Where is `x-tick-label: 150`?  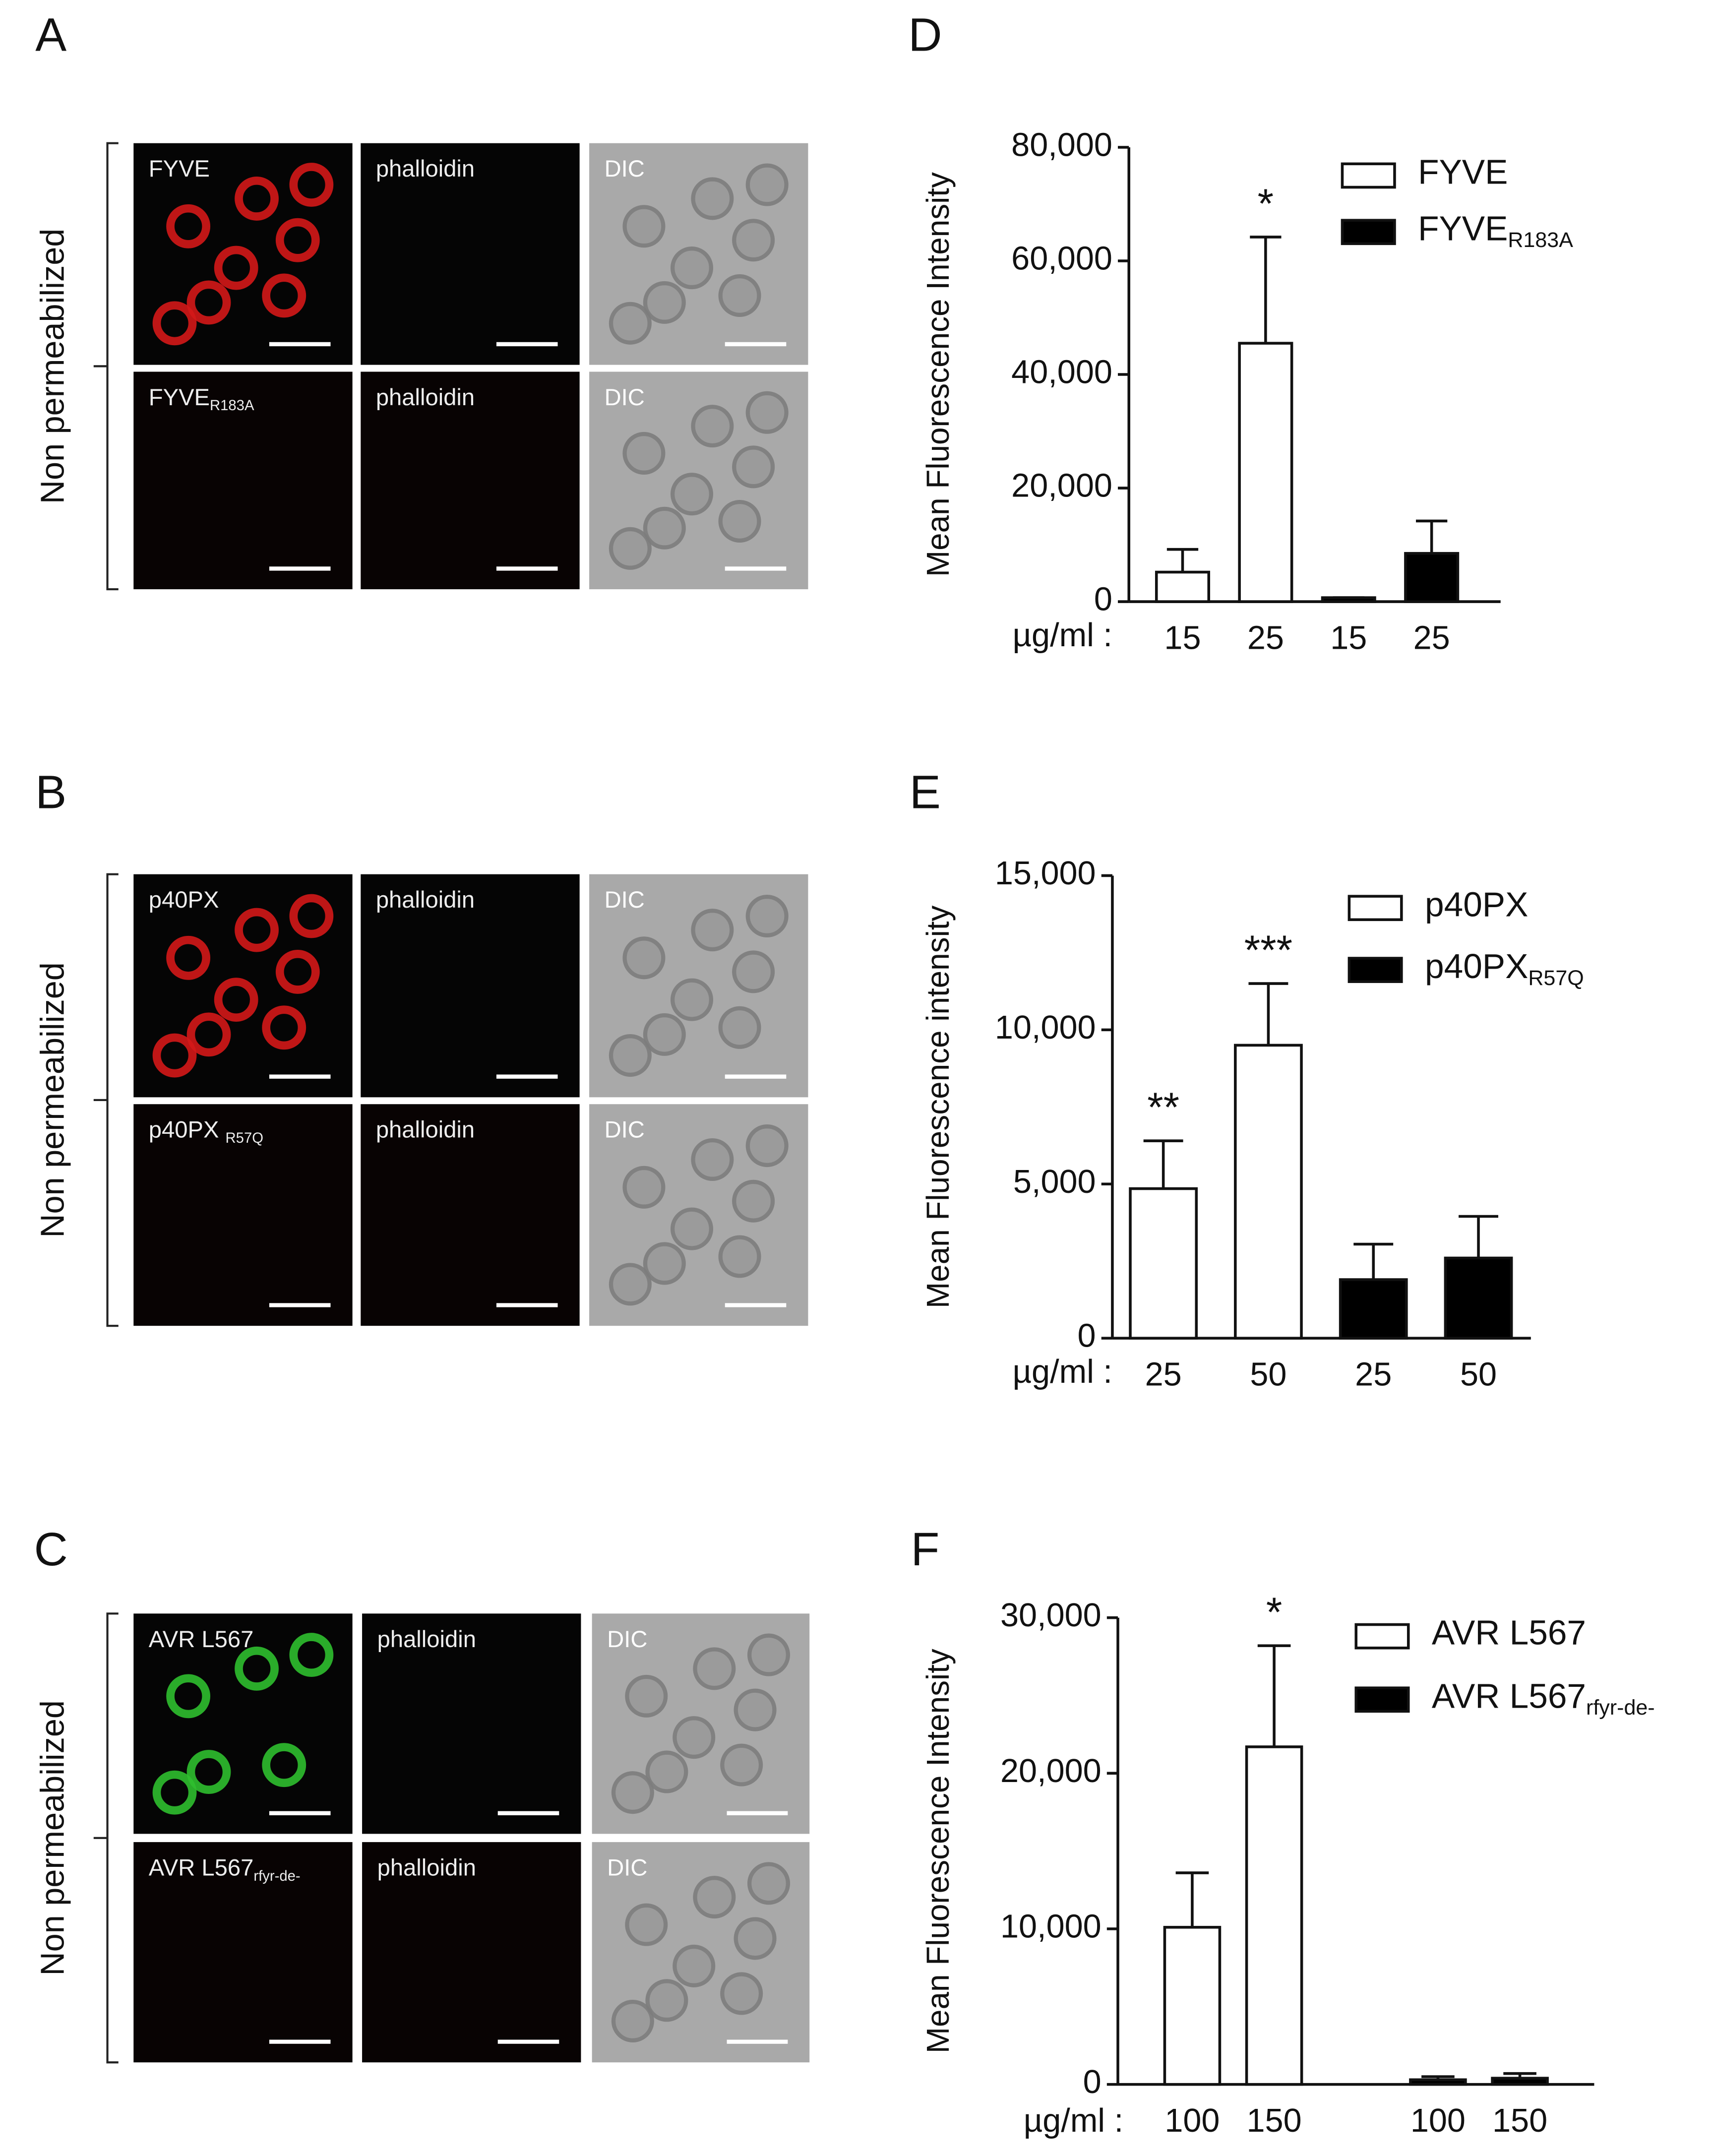
x-tick-label: 150 is located at coordinates (1519, 2120).